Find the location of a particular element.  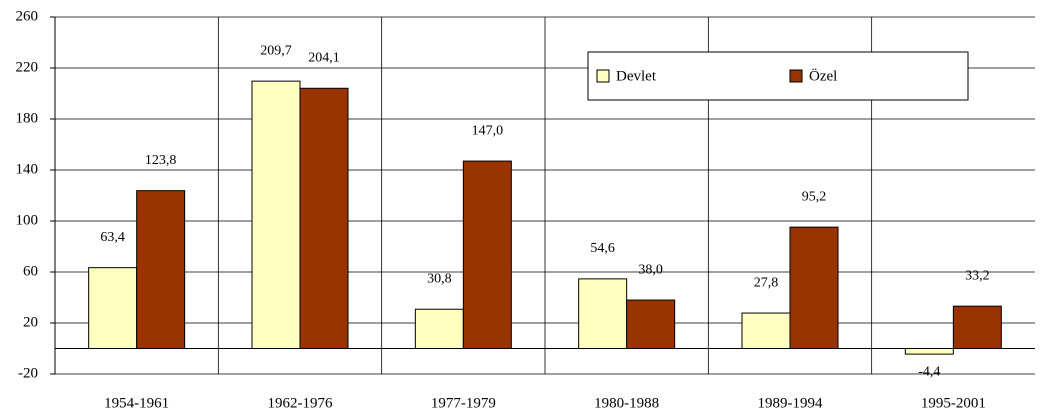

x-tick-label: 1977-1979 is located at coordinates (463, 403).